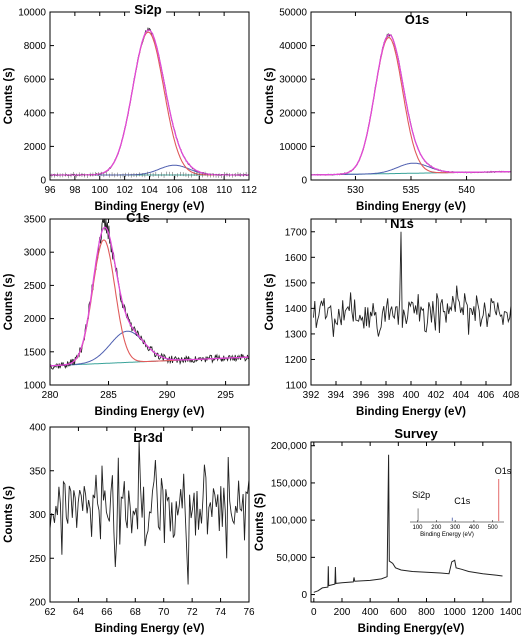 Image resolution: width=521 pixels, height=639 pixels. I want to click on o1s-ytick-label: 20000, so click(293, 113).